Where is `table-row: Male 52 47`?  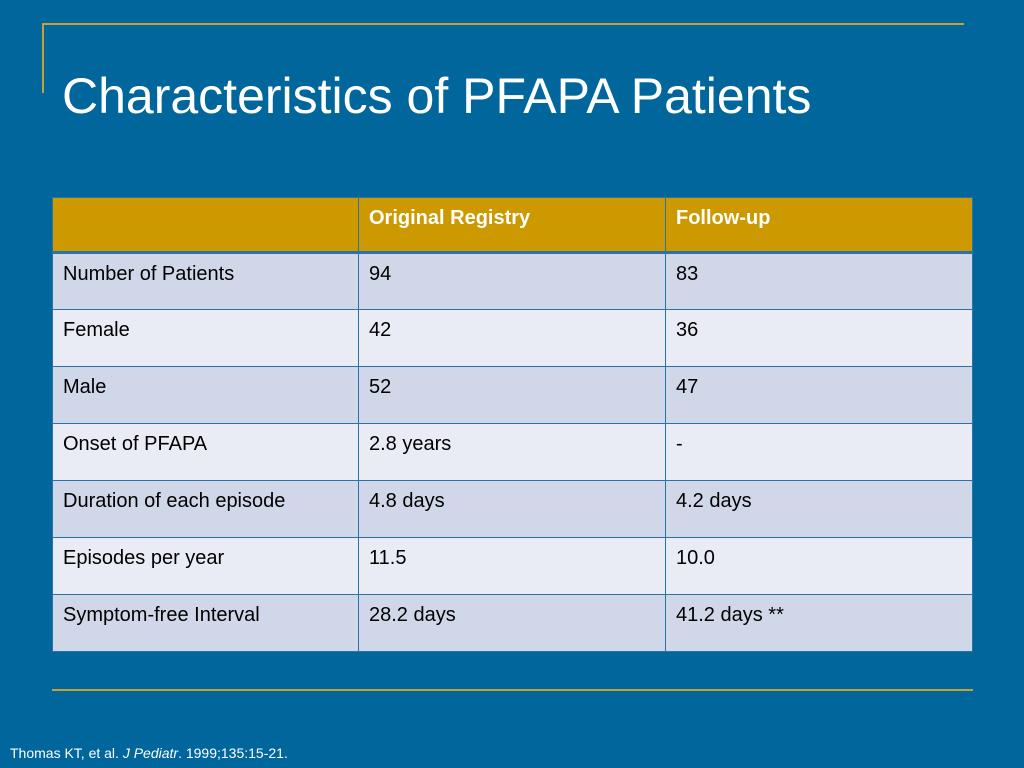
table-row: Male 52 47 is located at coordinates (512, 395).